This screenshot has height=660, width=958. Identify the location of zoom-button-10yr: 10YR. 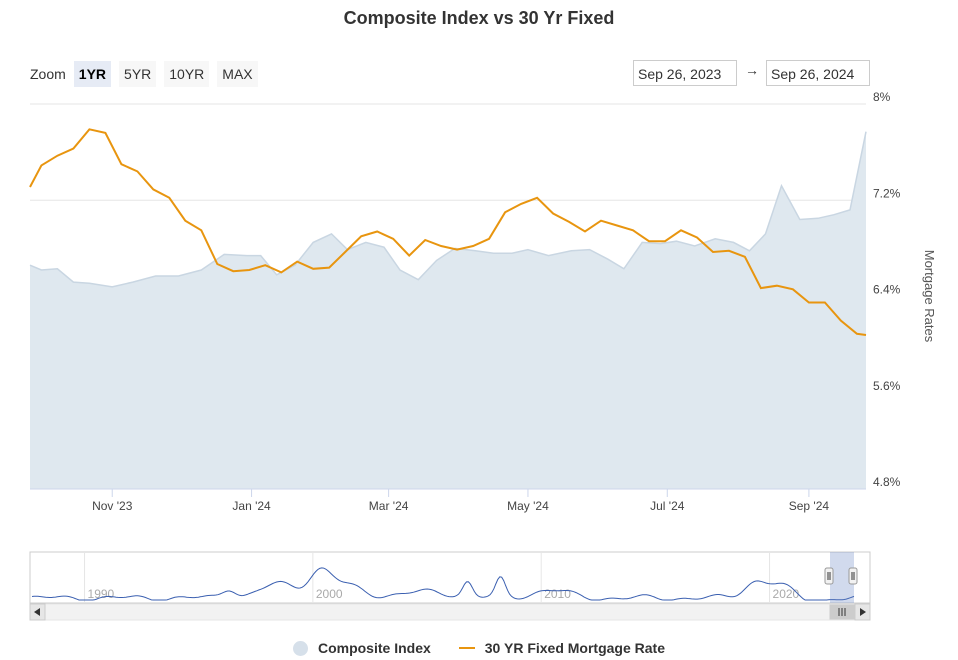
(187, 74).